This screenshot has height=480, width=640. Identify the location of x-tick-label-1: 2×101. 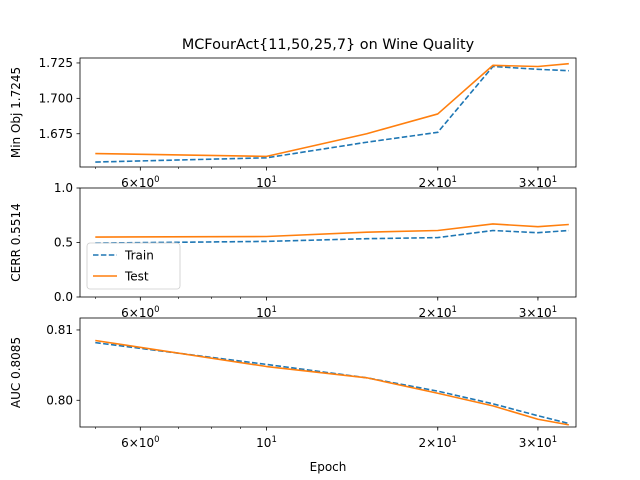
(438, 182).